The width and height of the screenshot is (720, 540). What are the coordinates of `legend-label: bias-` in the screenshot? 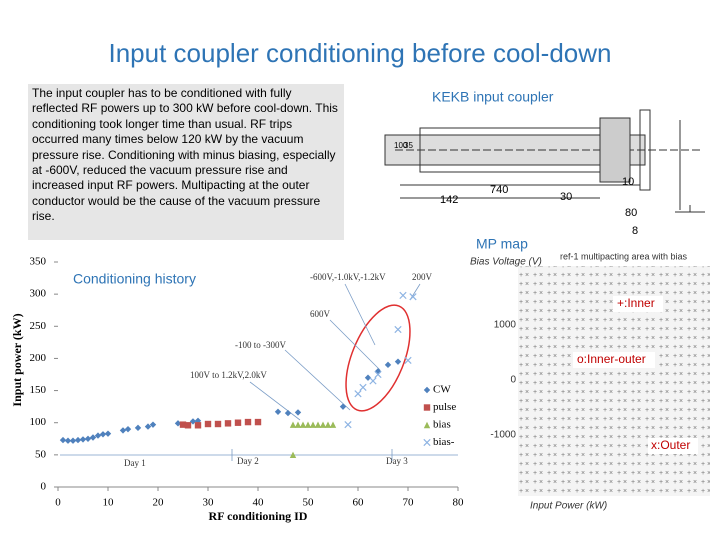 It's located at (444, 442).